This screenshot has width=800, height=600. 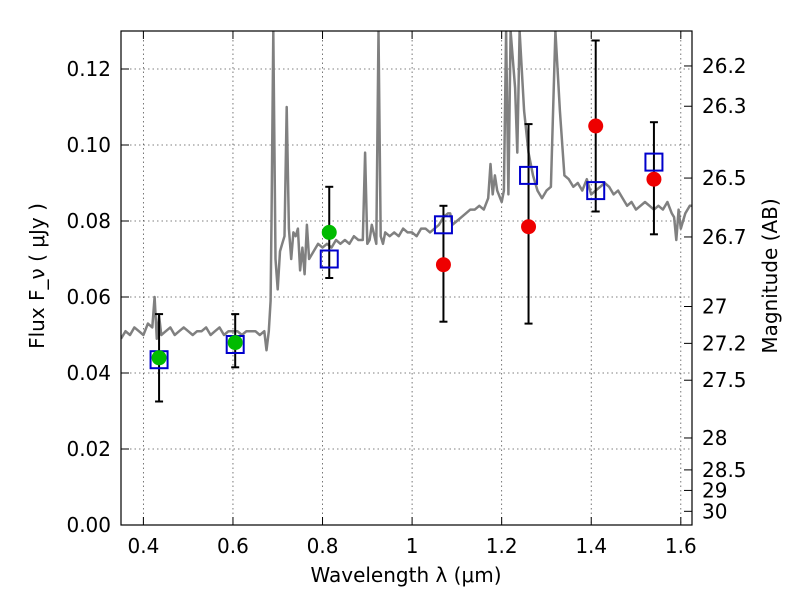 What do you see at coordinates (88, 145) in the screenshot?
I see `y-tick-label: 0.10` at bounding box center [88, 145].